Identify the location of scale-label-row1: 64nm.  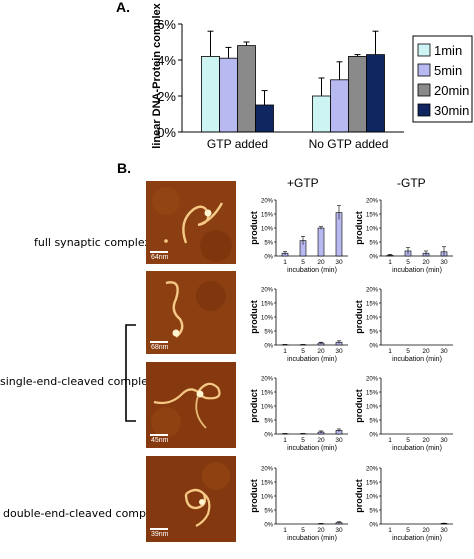
(160, 257).